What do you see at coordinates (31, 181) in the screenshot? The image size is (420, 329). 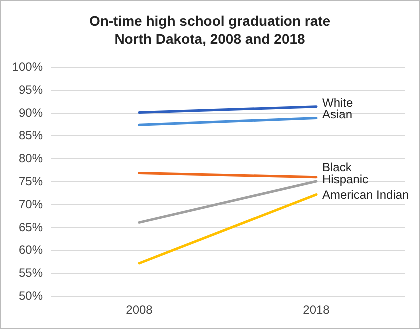 I see `y-tick-label: 75%` at bounding box center [31, 181].